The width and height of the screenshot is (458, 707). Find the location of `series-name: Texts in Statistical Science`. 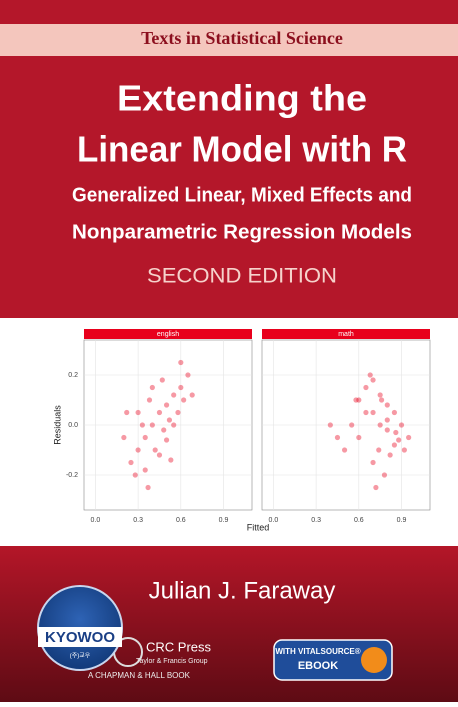

series-name: Texts in Statistical Science is located at coordinates (242, 38).